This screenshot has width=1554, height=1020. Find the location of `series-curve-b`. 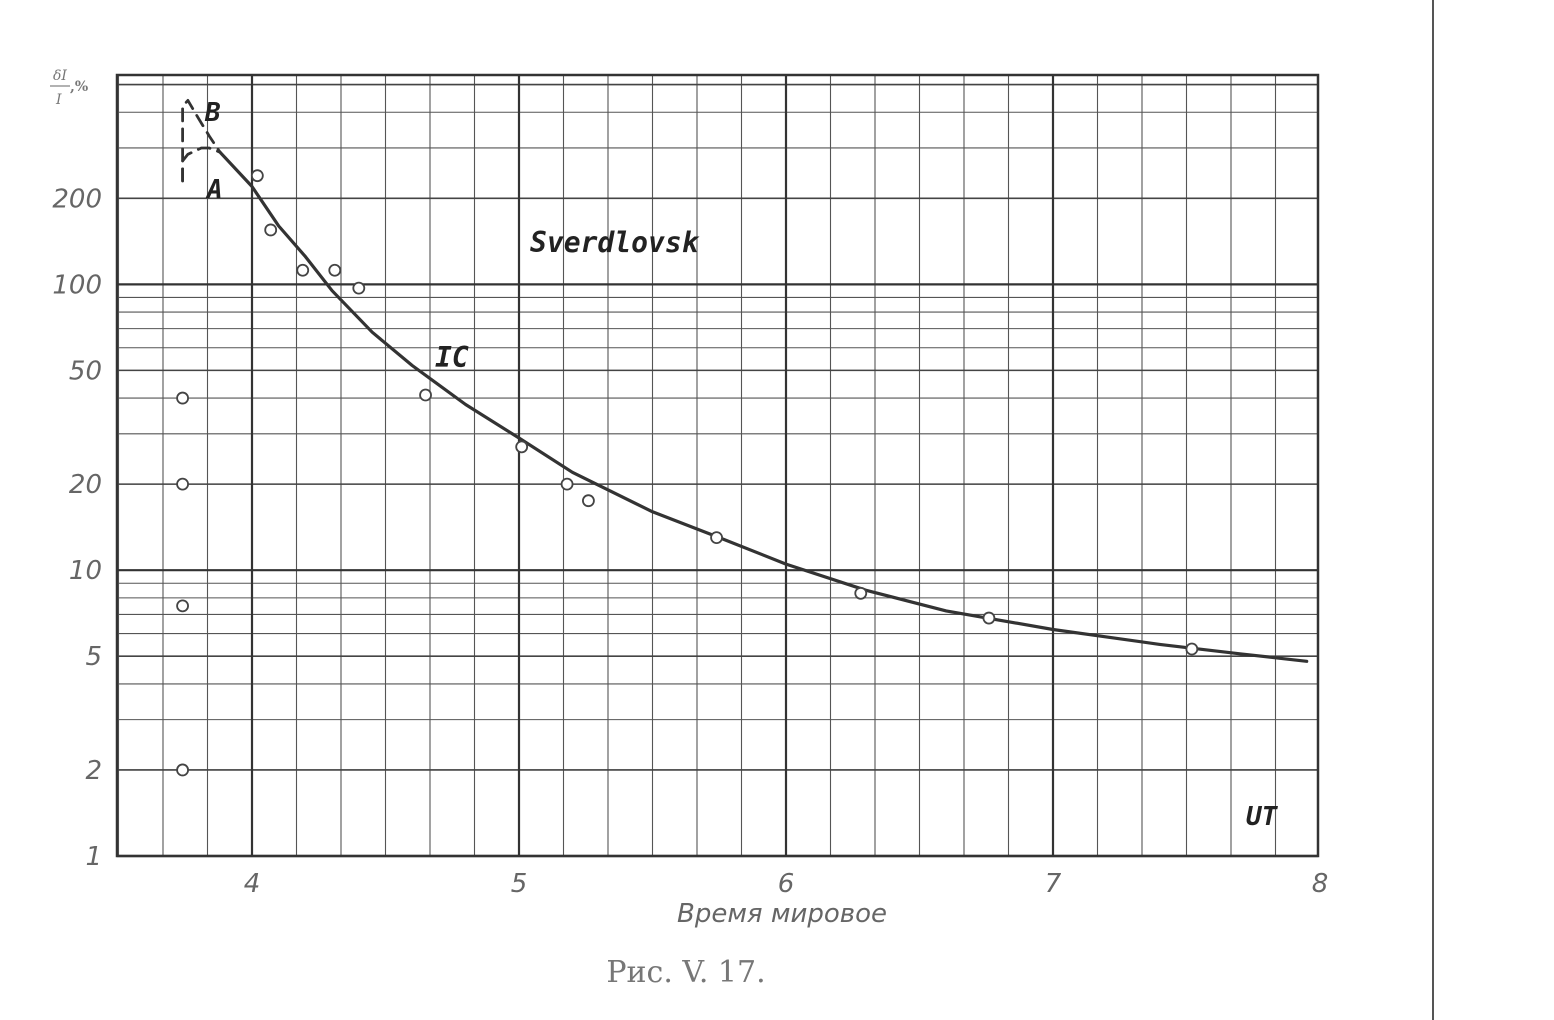

series-curve-b is located at coordinates (201, 141).